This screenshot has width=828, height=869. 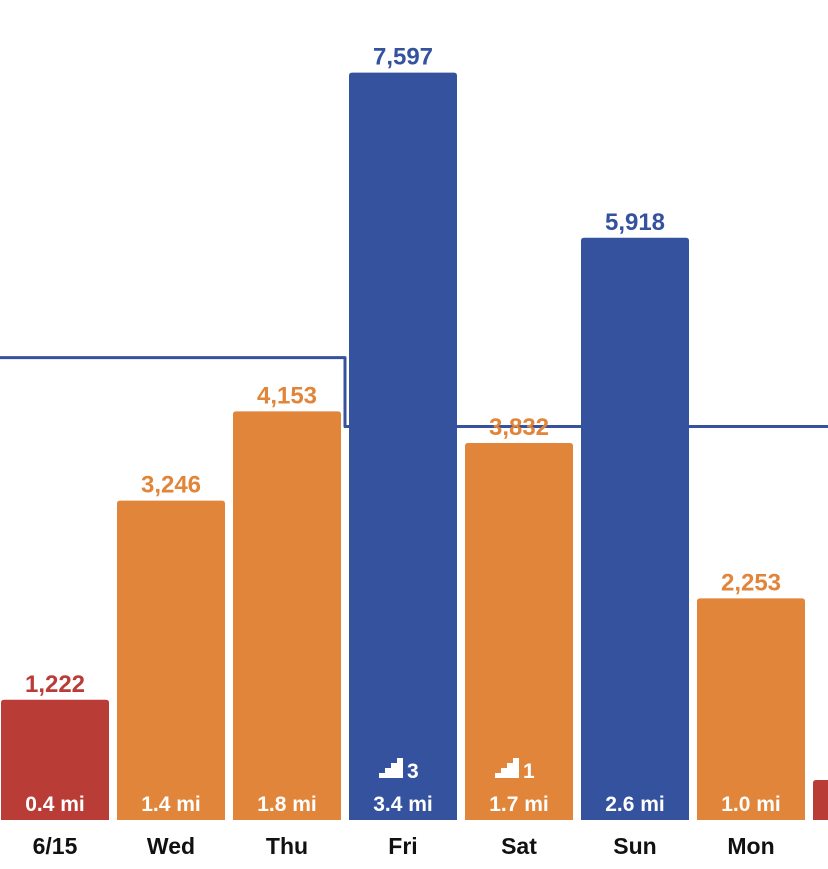 I want to click on day-label: Thu, so click(x=287, y=846).